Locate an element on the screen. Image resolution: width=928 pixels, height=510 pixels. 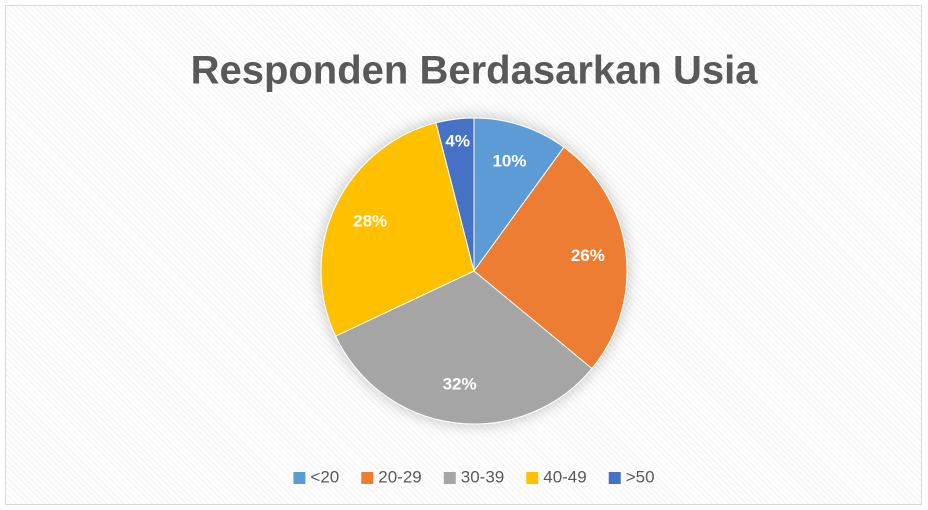
data-label: 32% is located at coordinates (460, 383).